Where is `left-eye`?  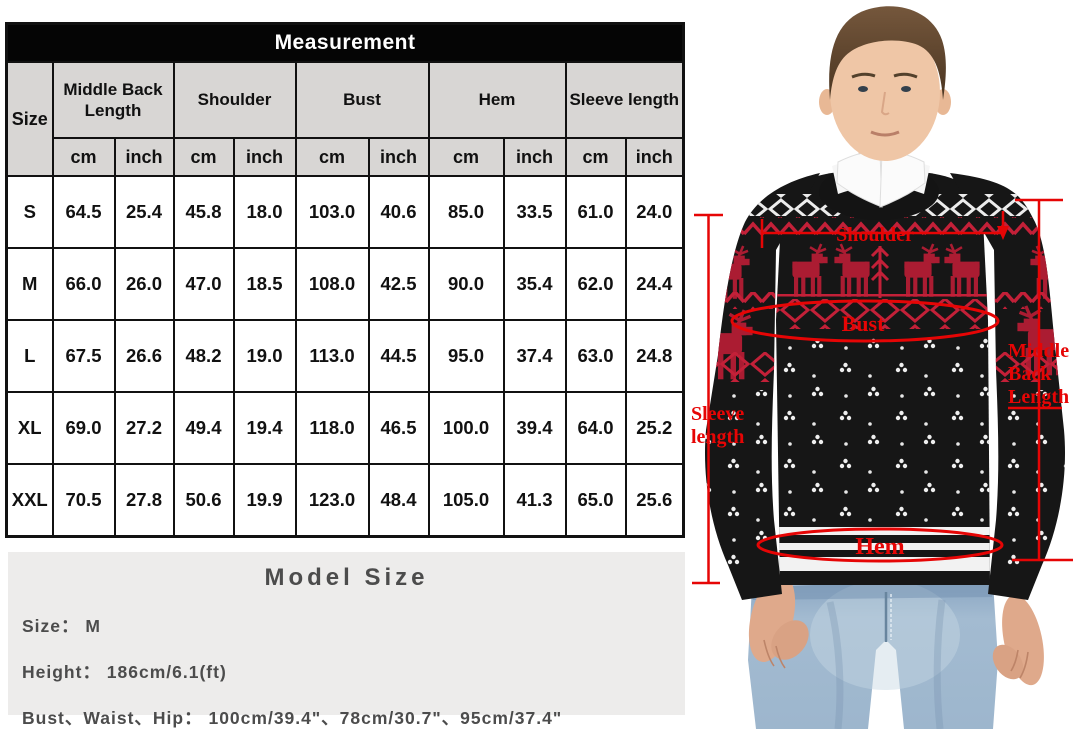
left-eye is located at coordinates (863, 89).